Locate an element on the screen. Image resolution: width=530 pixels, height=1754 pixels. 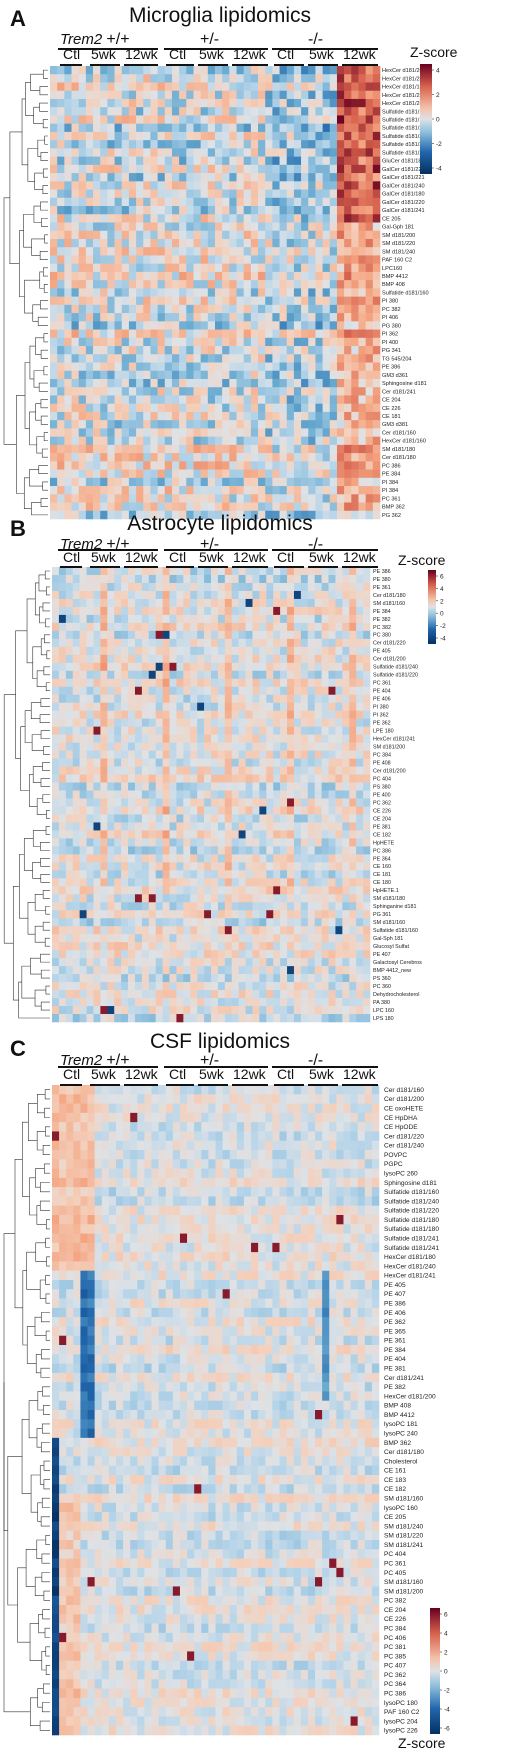
row-label: PI 380 is located at coordinates (390, 302).